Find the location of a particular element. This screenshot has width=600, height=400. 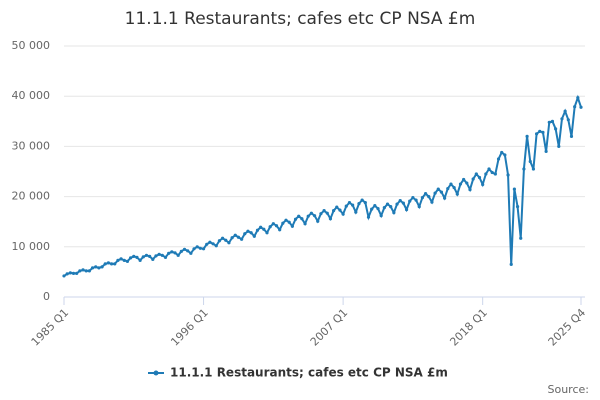

y-tick-label: 10 000 is located at coordinates (31, 246).